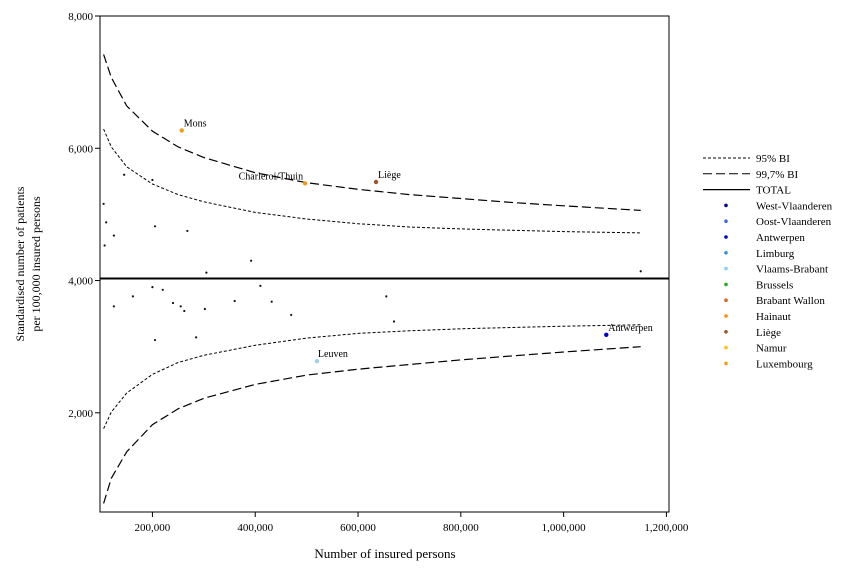 Image resolution: width=864 pixels, height=576 pixels. What do you see at coordinates (372, 376) in the screenshot?
I see `ci95-lower-line` at bounding box center [372, 376].